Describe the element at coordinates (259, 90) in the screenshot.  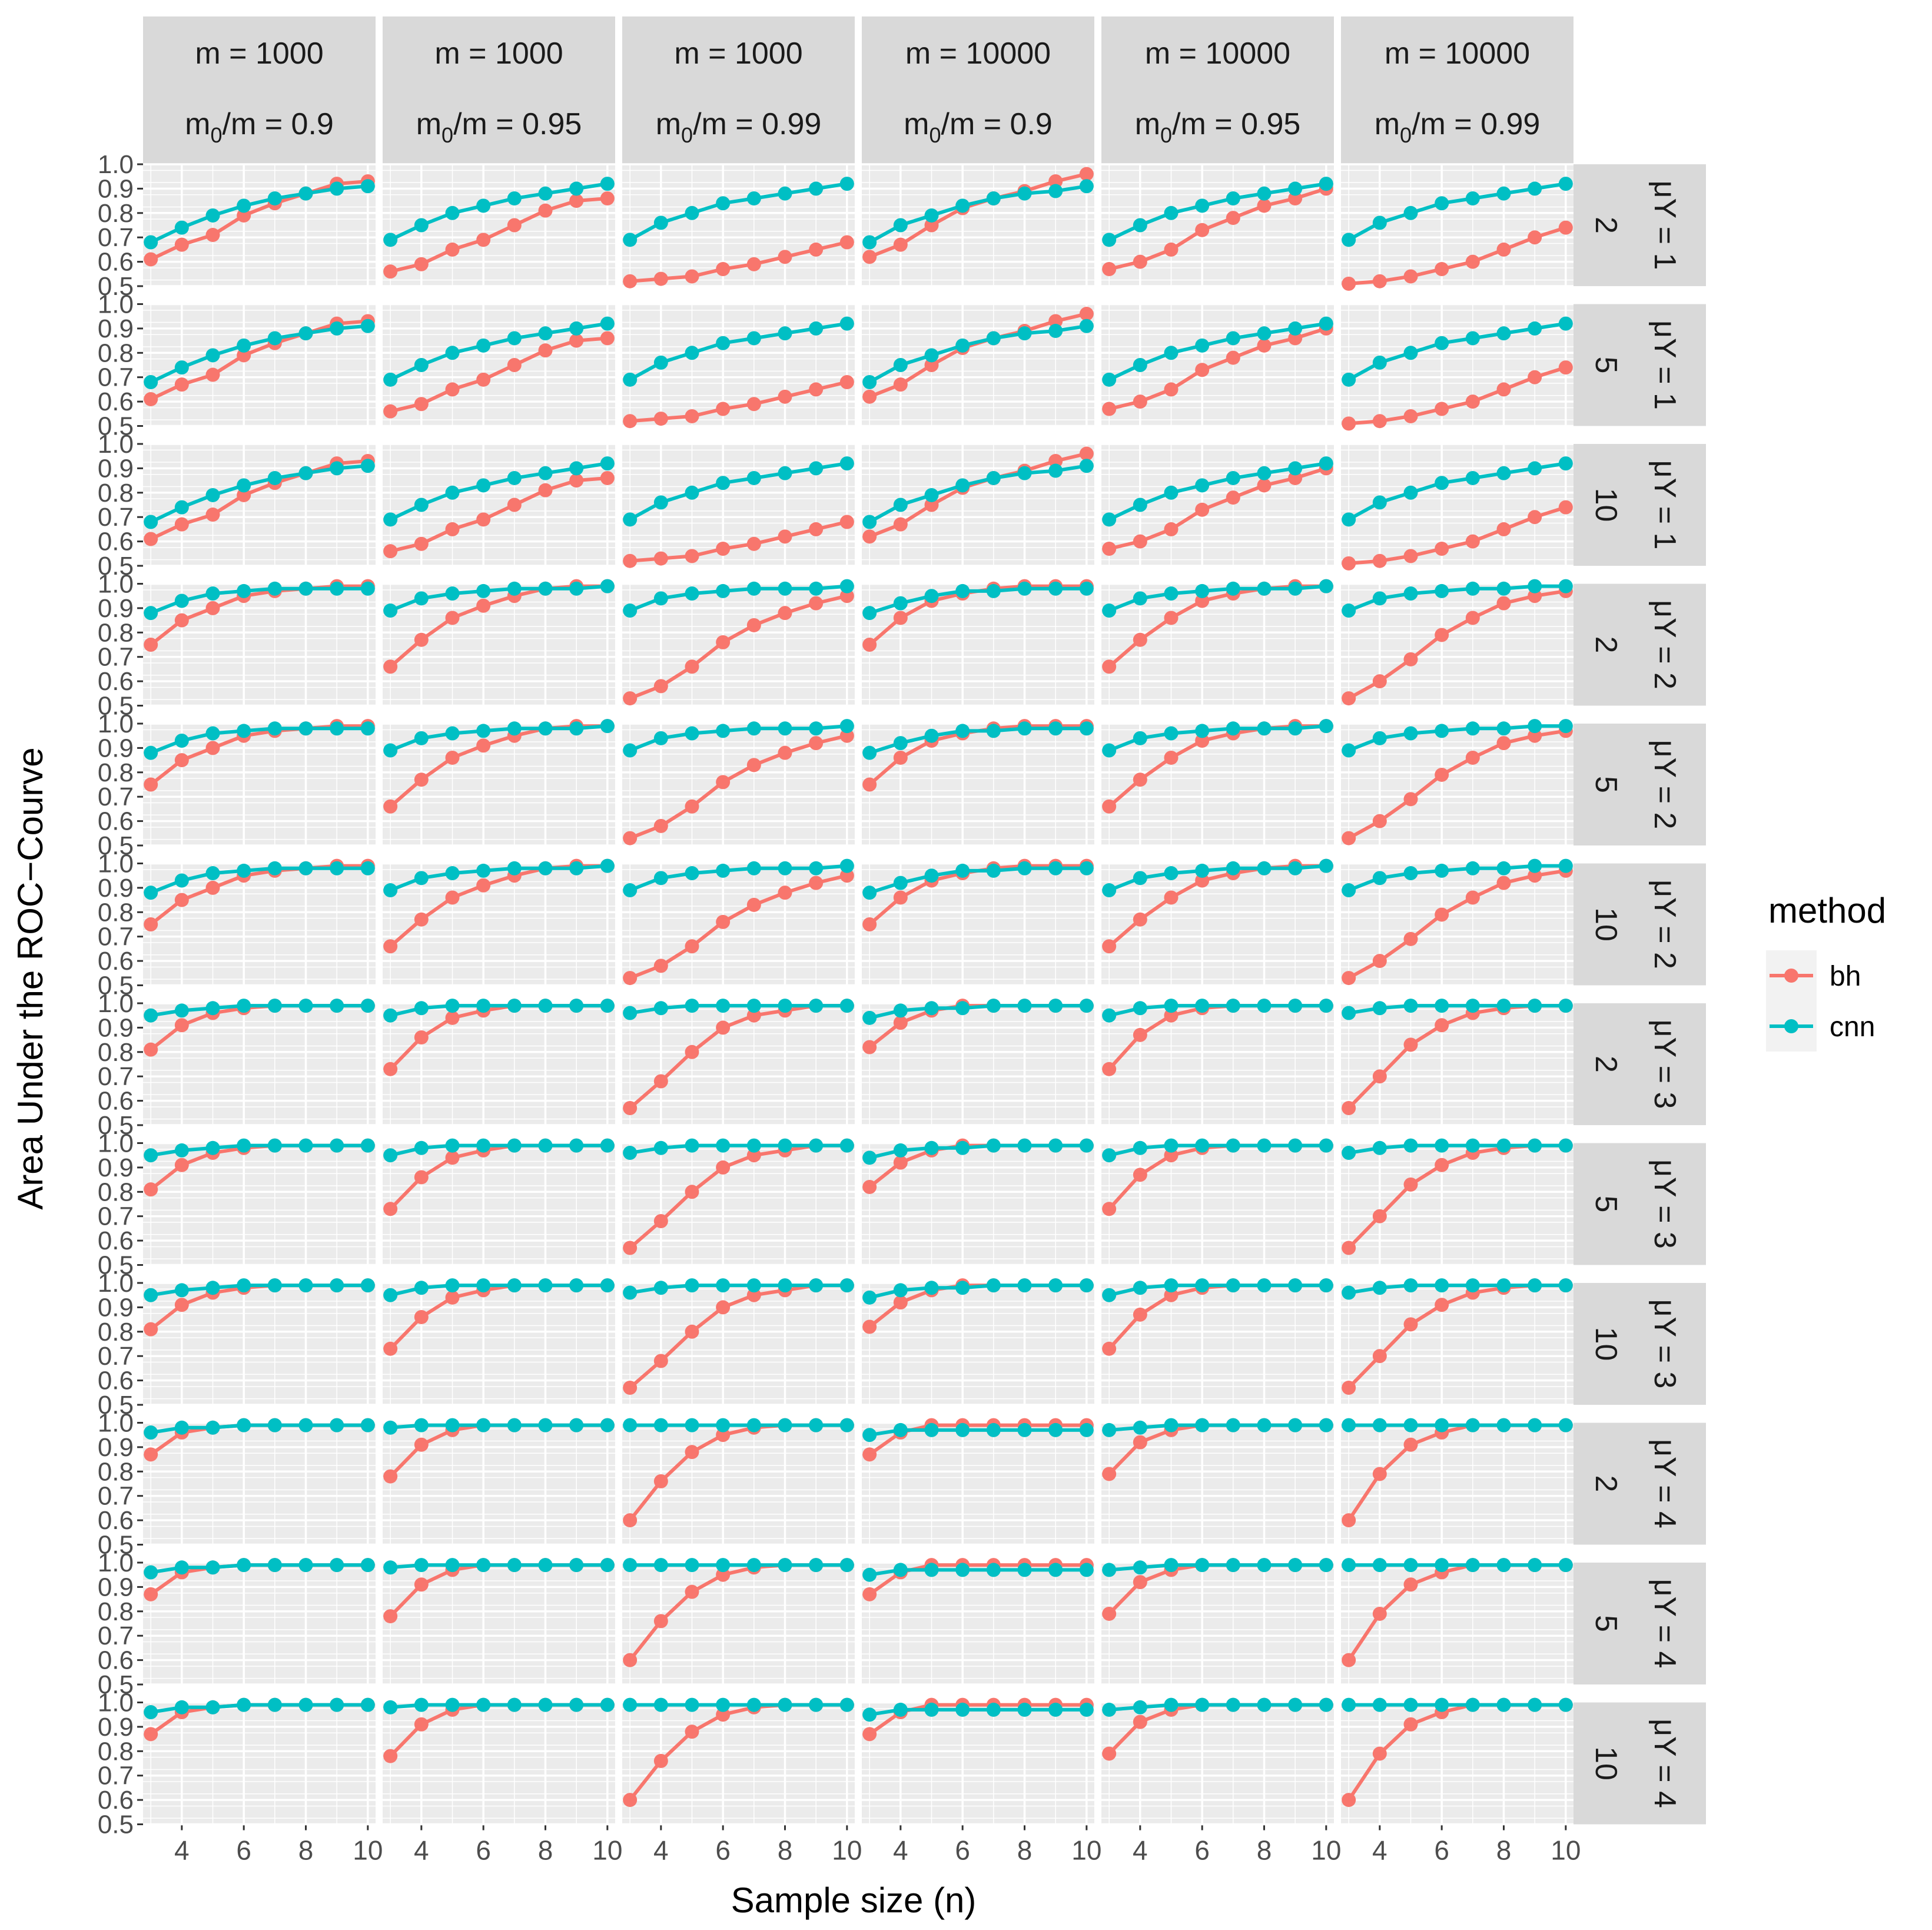
I see `column-strip` at that location.